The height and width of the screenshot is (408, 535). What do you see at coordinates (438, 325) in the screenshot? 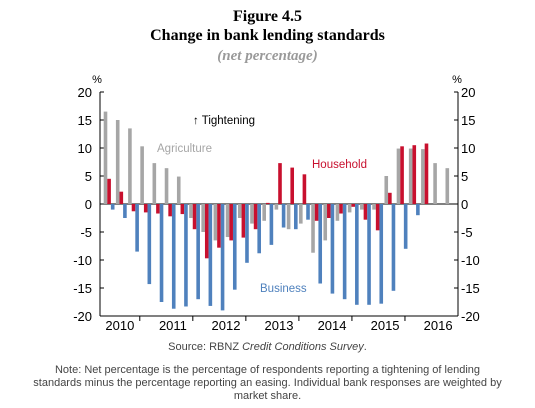
I see `x-year-label: 2016` at bounding box center [438, 325].